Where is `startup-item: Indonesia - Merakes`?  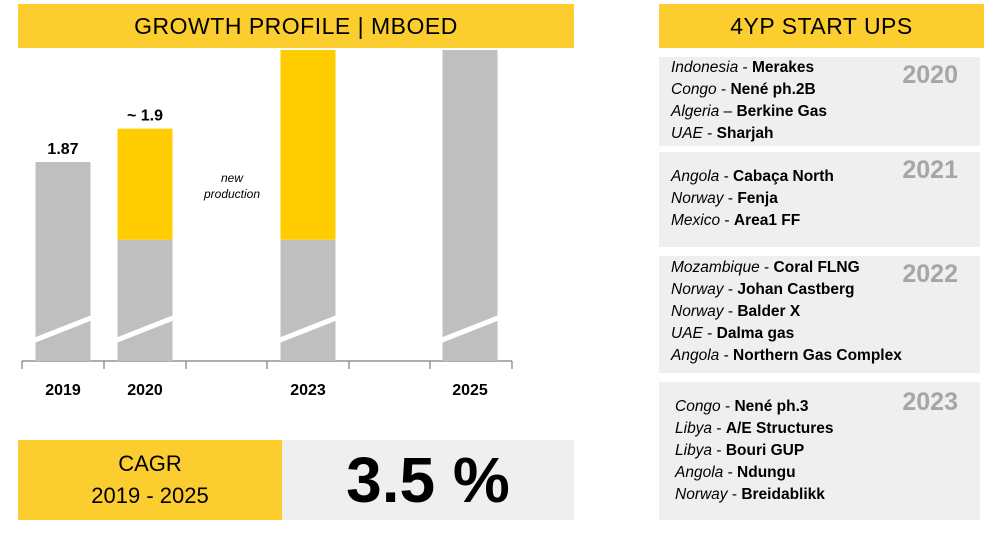
startup-item: Indonesia - Merakes is located at coordinates (743, 67).